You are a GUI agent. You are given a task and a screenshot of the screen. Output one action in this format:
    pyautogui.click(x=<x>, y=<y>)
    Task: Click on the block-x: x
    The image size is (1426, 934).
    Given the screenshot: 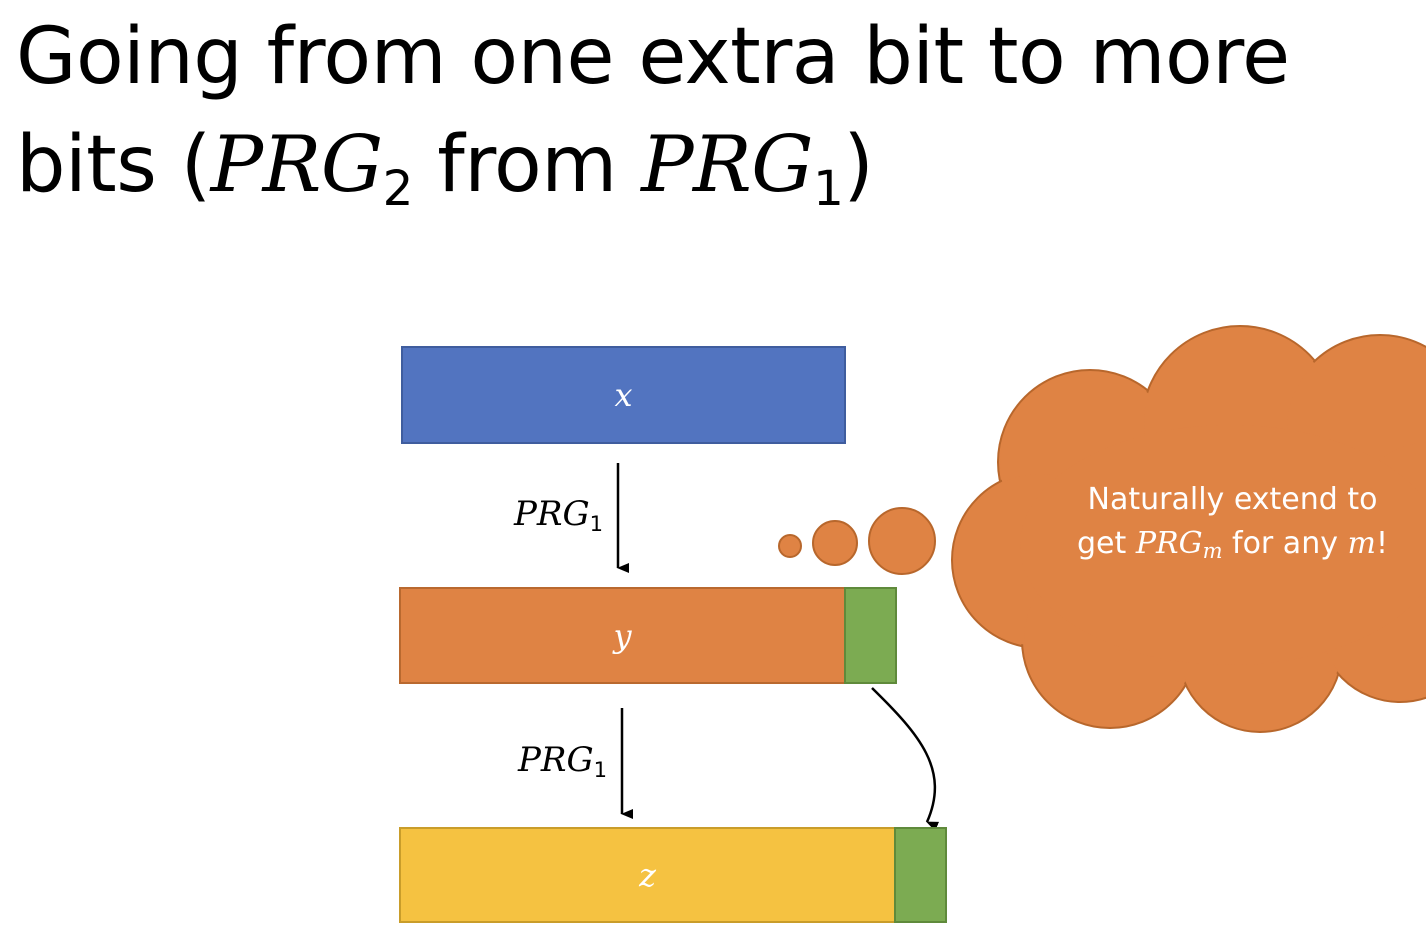 What is the action you would take?
    pyautogui.click(x=623, y=395)
    